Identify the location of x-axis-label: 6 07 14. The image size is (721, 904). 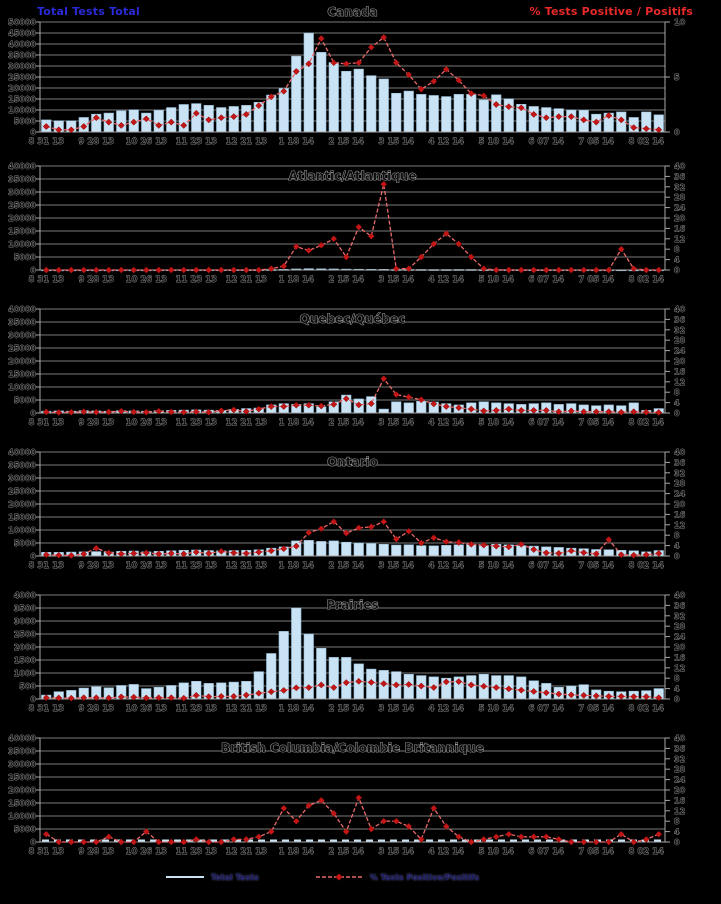
(547, 280).